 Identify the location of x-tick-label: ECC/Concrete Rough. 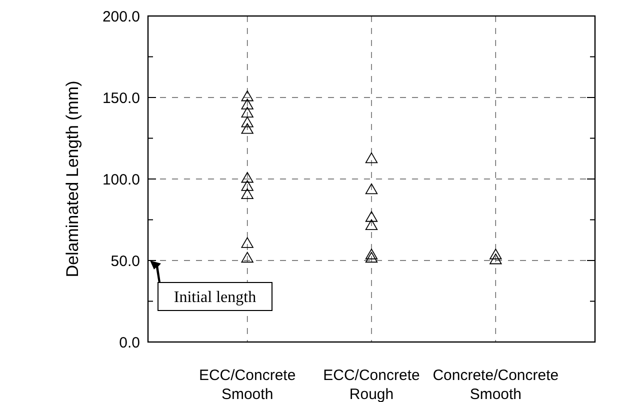
(371, 384).